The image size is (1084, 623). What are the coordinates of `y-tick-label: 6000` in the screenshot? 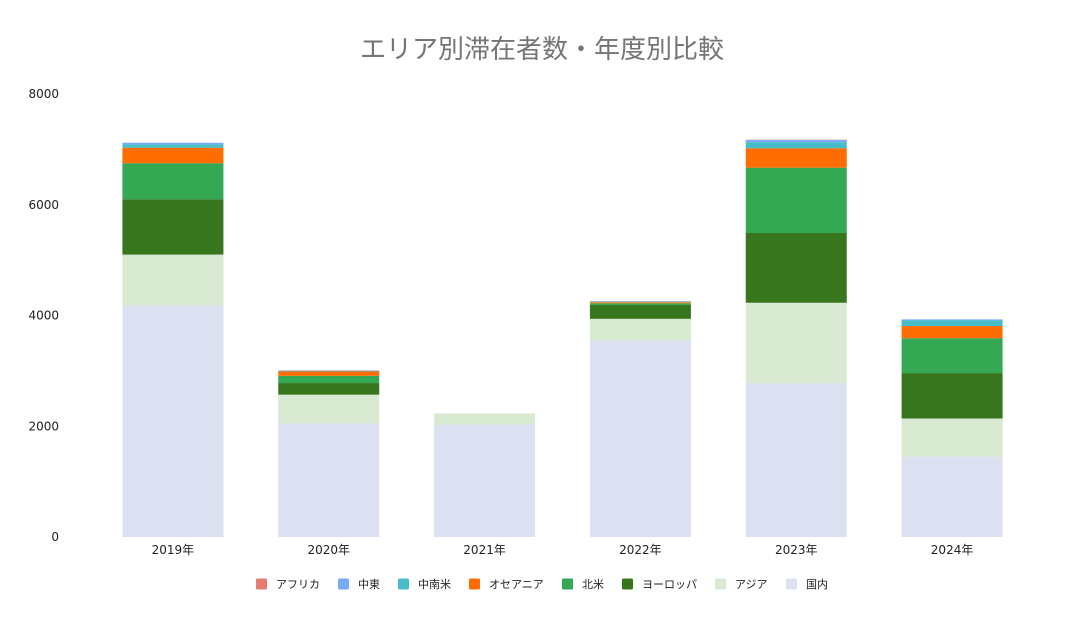 It's located at (43, 205).